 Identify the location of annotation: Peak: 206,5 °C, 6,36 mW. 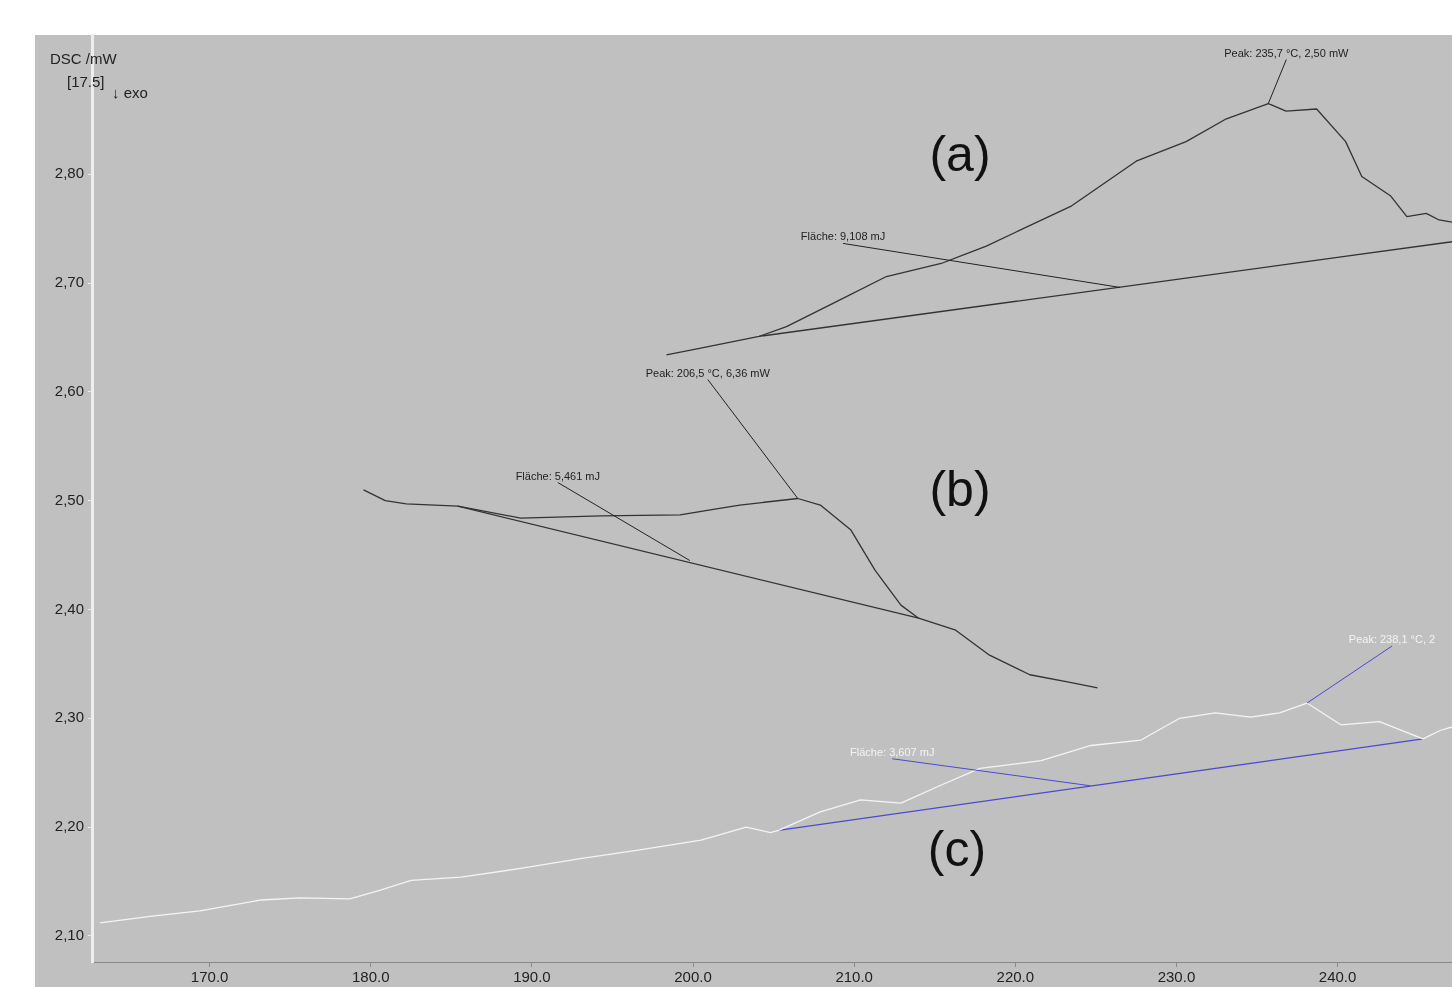
(708, 372).